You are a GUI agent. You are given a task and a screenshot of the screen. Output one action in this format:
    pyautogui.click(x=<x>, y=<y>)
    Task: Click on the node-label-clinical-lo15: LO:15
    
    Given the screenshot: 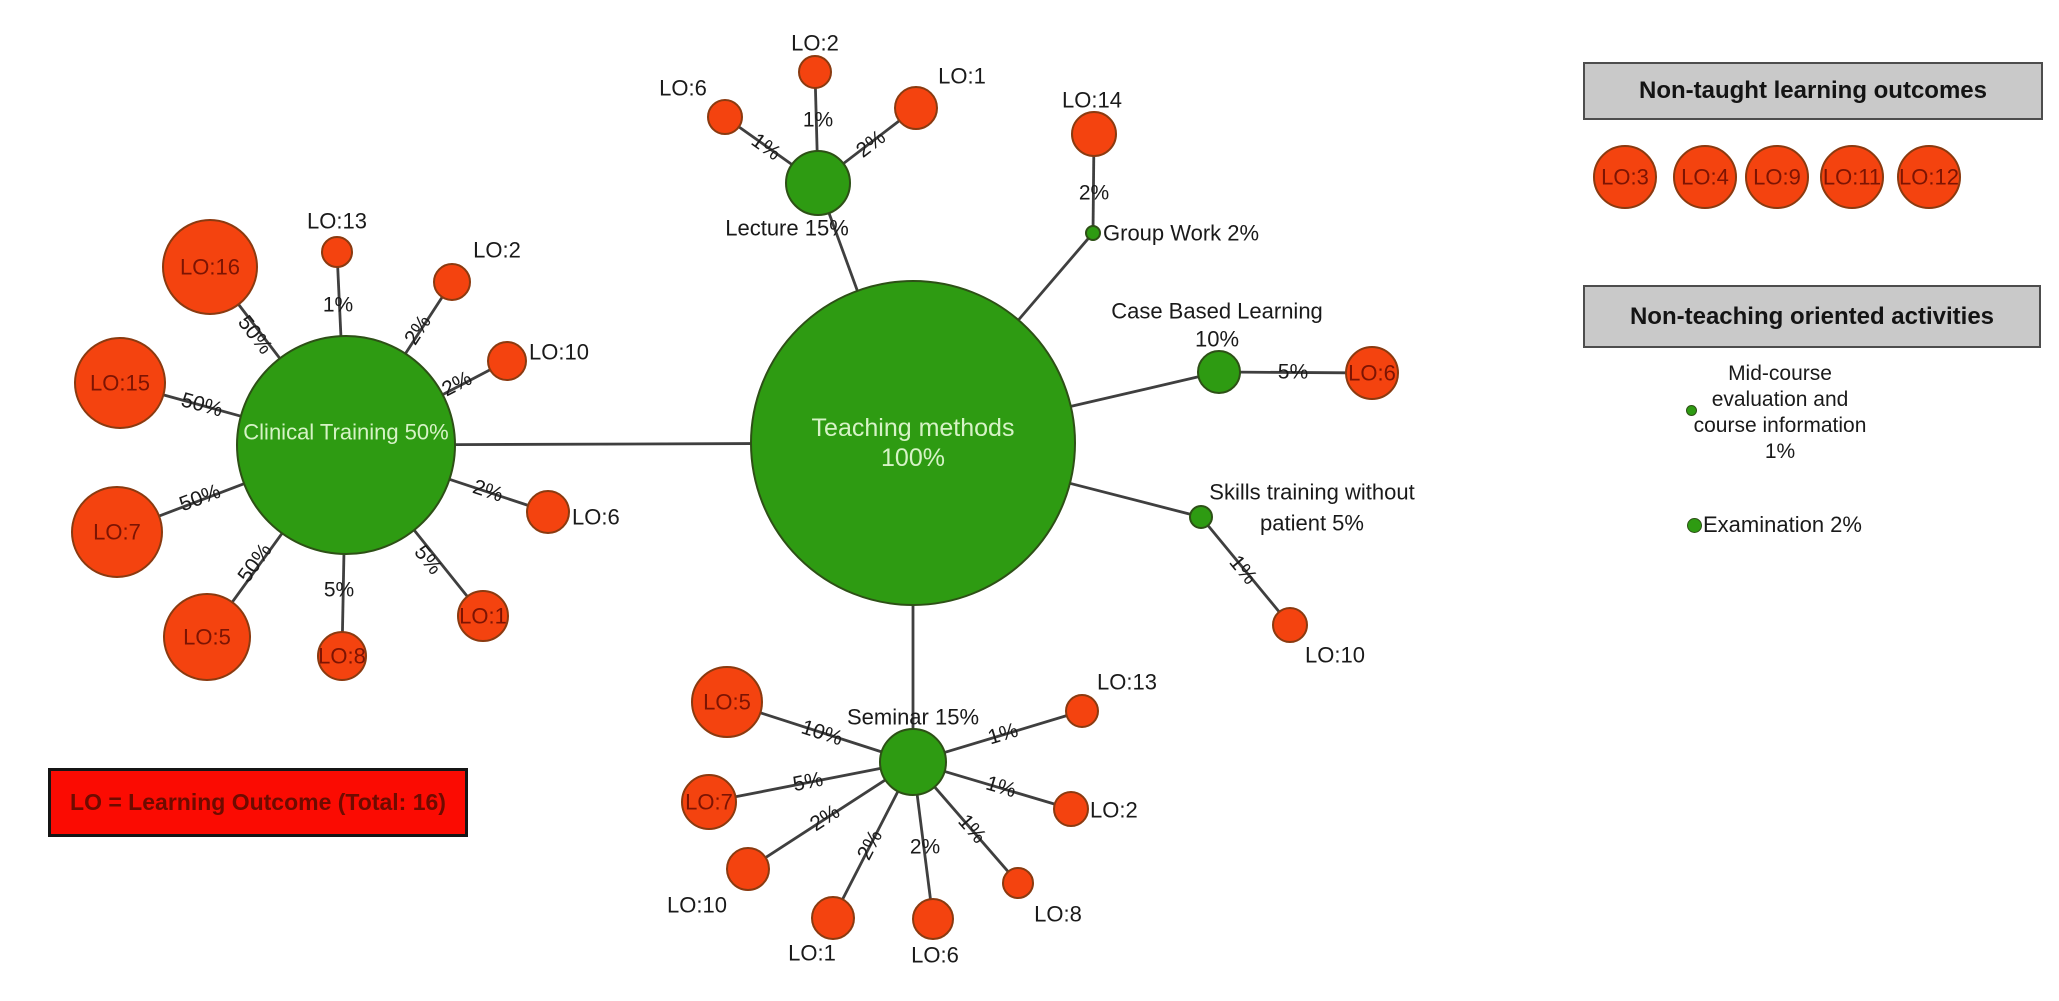 What is the action you would take?
    pyautogui.click(x=120, y=383)
    